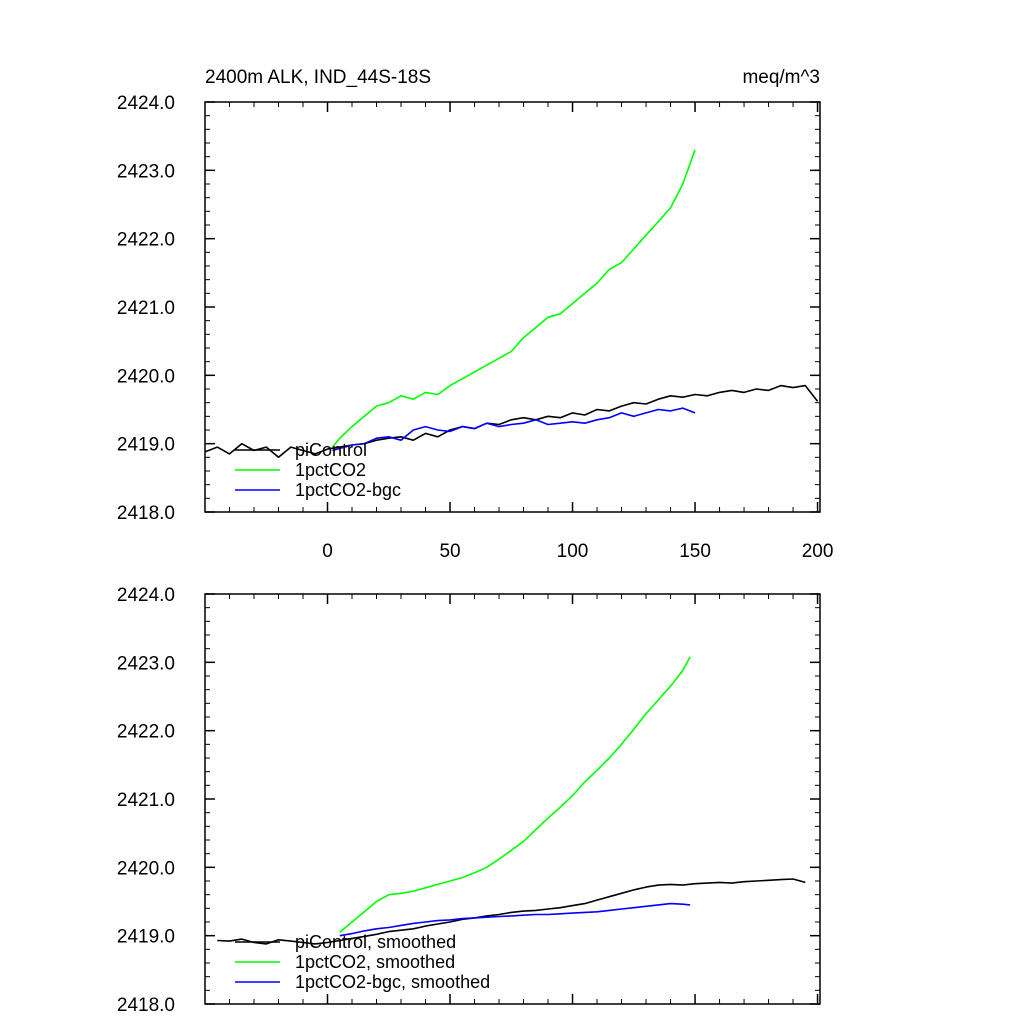 The width and height of the screenshot is (1024, 1024). I want to click on chart-units-label: meq/m^3, so click(781, 77).